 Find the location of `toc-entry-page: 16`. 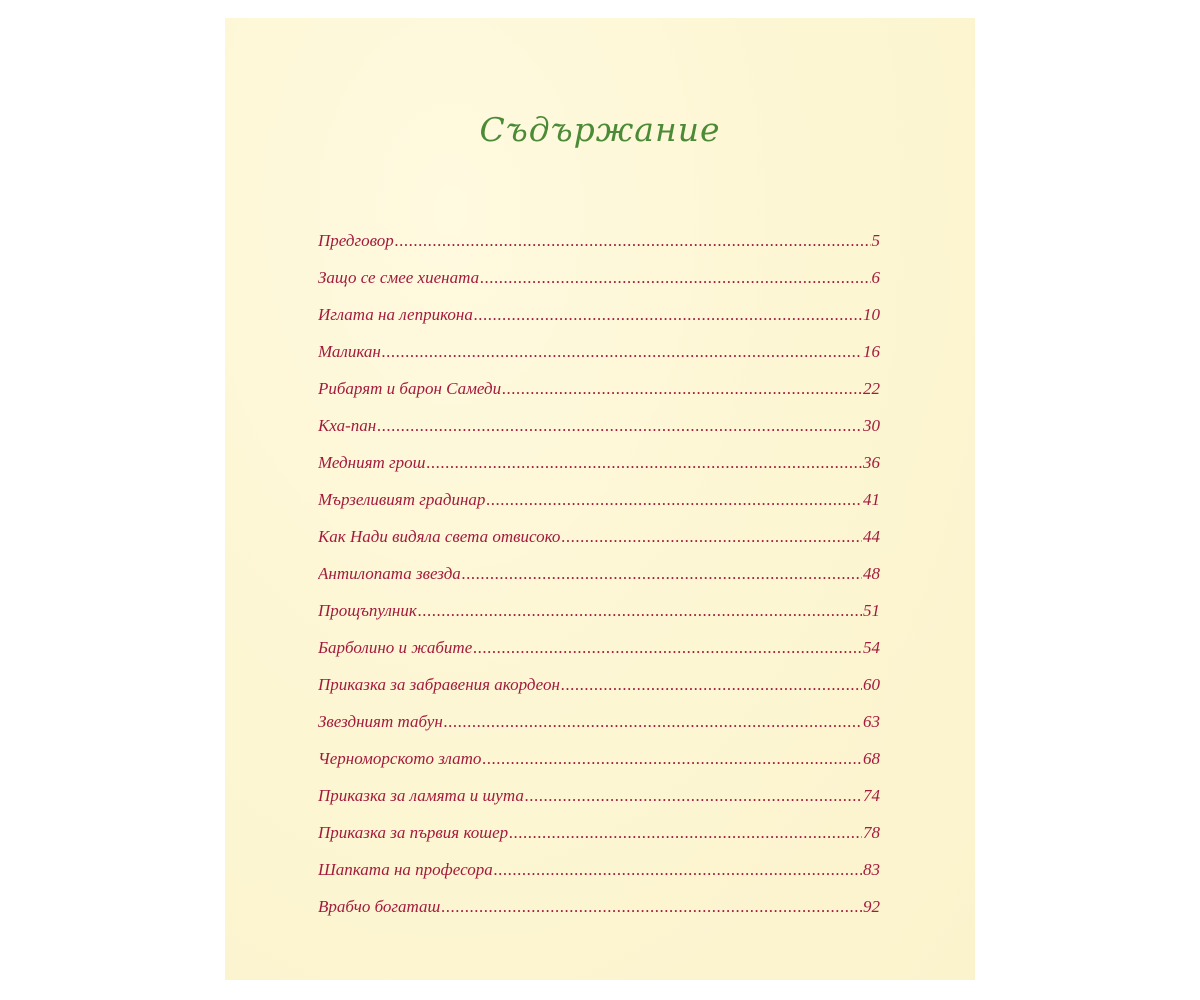

toc-entry-page: 16 is located at coordinates (871, 351).